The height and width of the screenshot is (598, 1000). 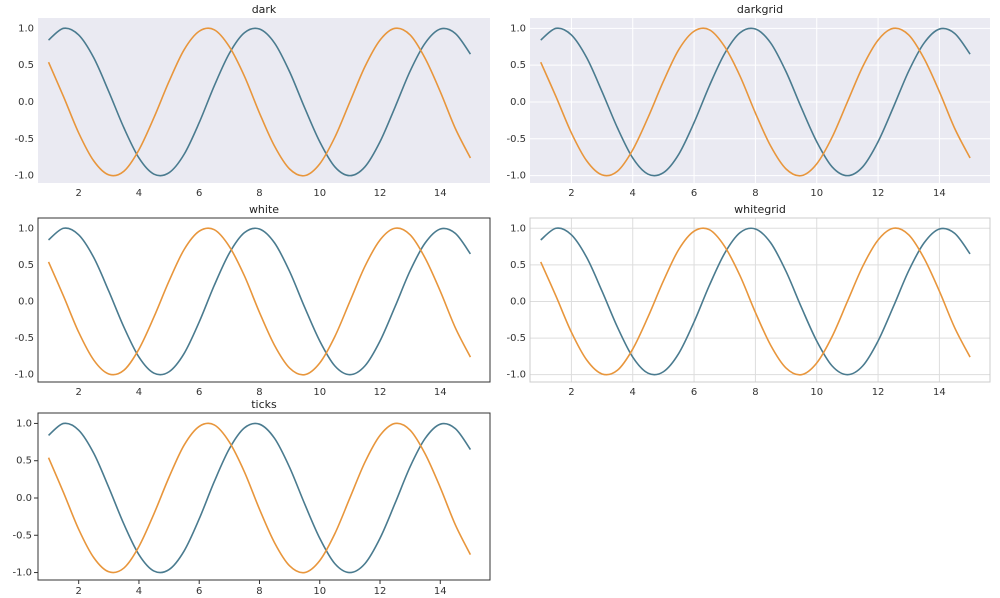 What do you see at coordinates (760, 209) in the screenshot?
I see `chart-title: whitegrid` at bounding box center [760, 209].